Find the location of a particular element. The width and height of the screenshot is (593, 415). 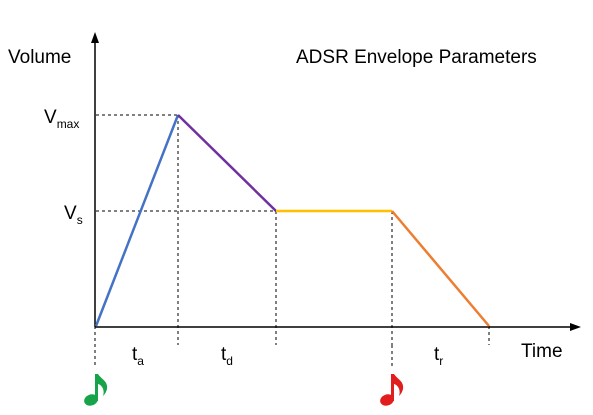

tr-label: tr is located at coordinates (438, 356).